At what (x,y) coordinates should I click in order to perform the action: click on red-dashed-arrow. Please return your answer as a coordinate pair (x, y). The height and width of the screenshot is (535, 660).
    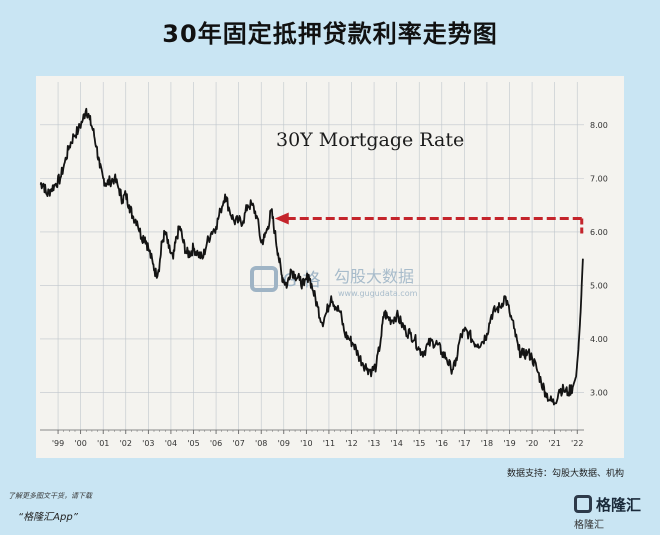
    Looking at the image, I should click on (429, 223).